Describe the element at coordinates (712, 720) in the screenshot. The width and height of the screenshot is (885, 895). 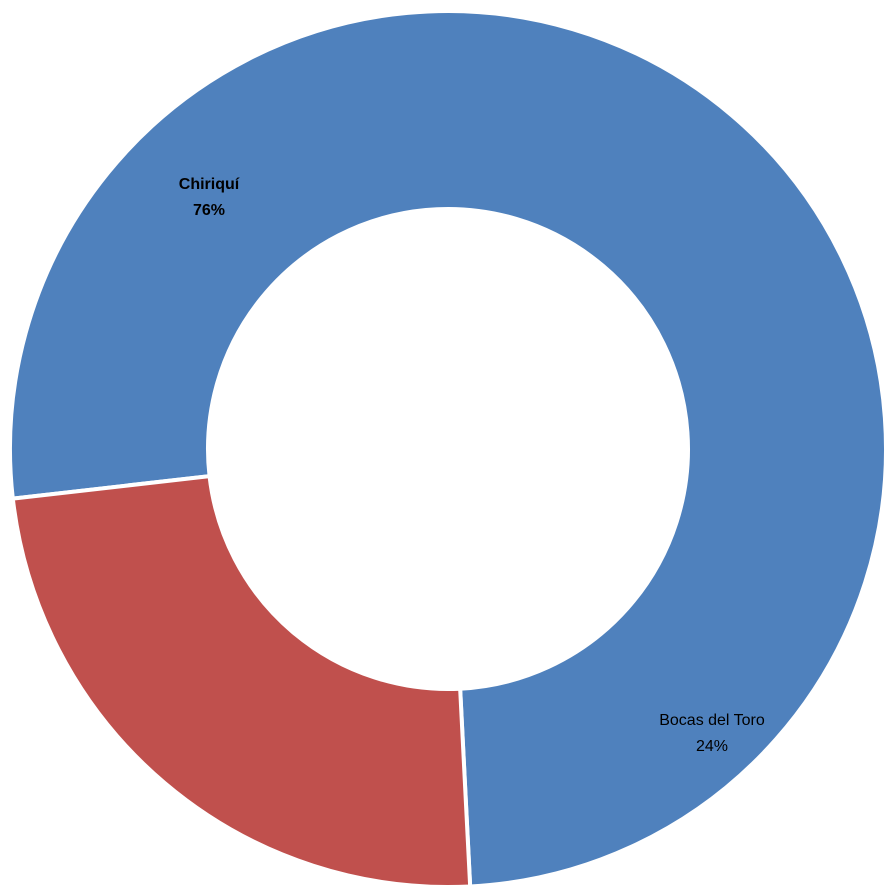
I see `slice-label-name: Bocas del Toro` at that location.